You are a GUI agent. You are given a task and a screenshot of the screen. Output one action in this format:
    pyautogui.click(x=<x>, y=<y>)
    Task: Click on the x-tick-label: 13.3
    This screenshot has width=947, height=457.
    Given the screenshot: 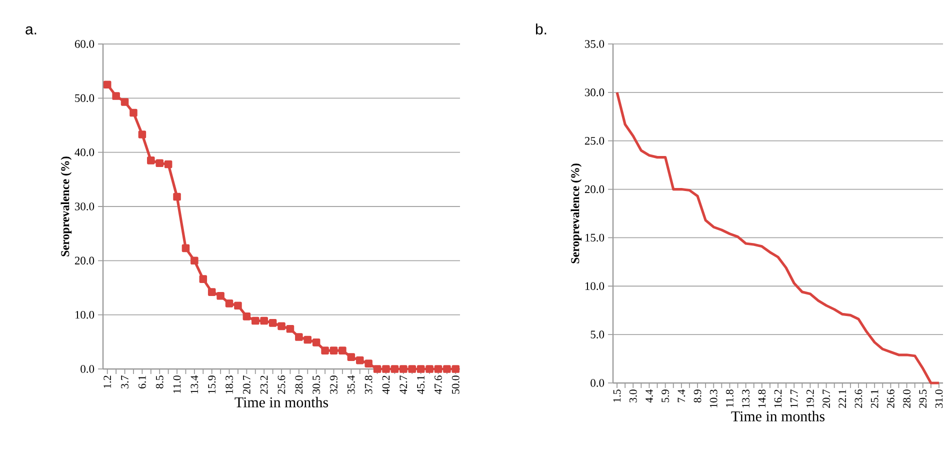 What is the action you would take?
    pyautogui.click(x=746, y=399)
    